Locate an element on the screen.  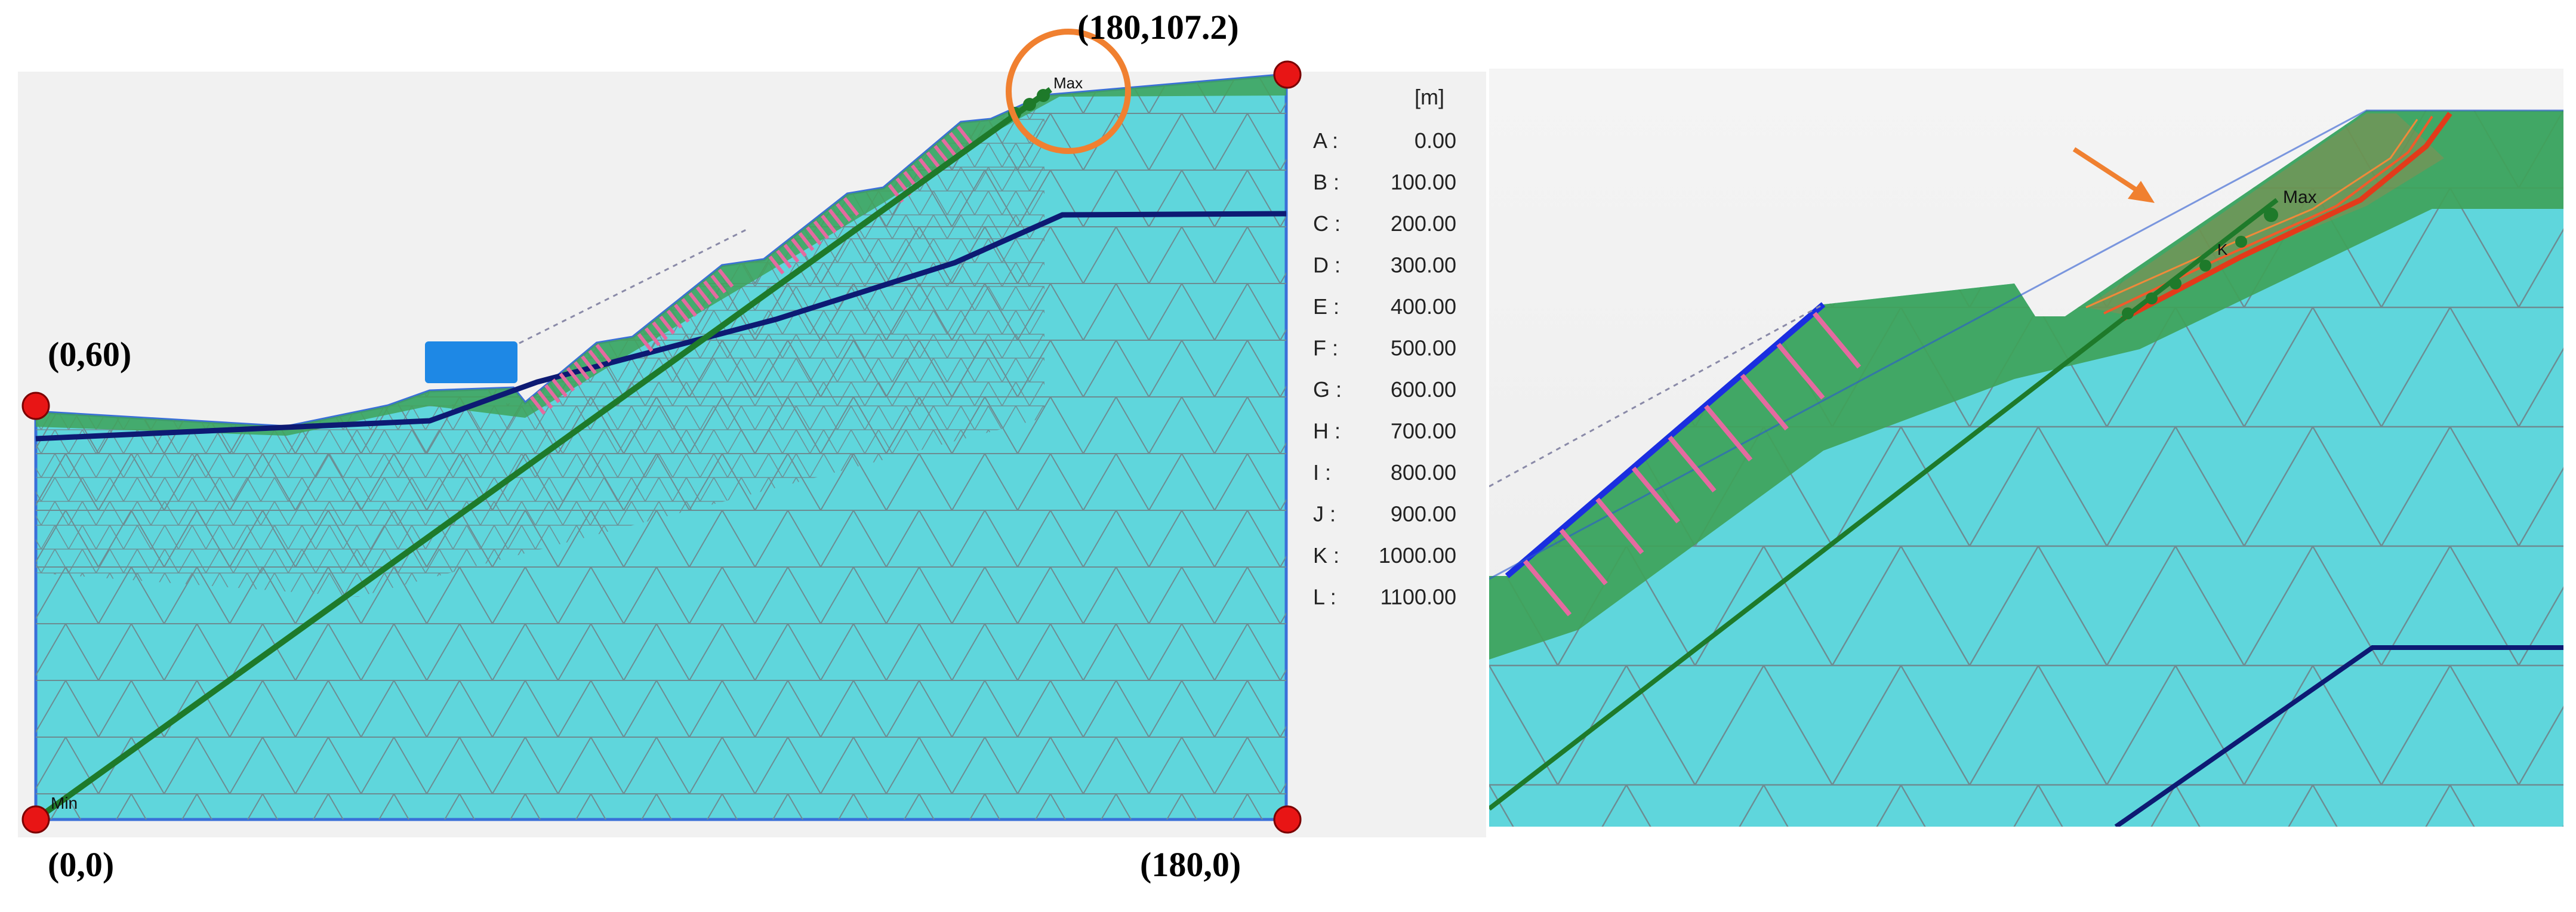
detail-k-label: K is located at coordinates (2222, 249).